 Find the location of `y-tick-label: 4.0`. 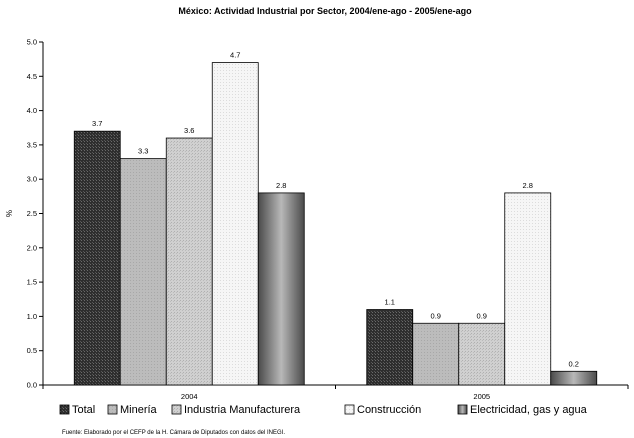

y-tick-label: 4.0 is located at coordinates (32, 110).